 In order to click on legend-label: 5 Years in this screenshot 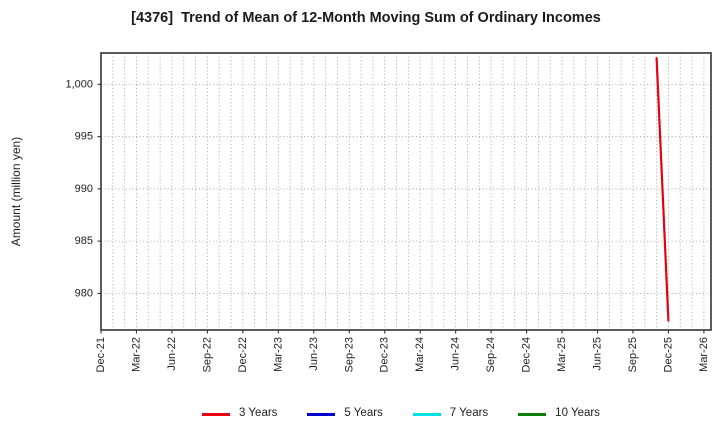, I will do `click(363, 413)`.